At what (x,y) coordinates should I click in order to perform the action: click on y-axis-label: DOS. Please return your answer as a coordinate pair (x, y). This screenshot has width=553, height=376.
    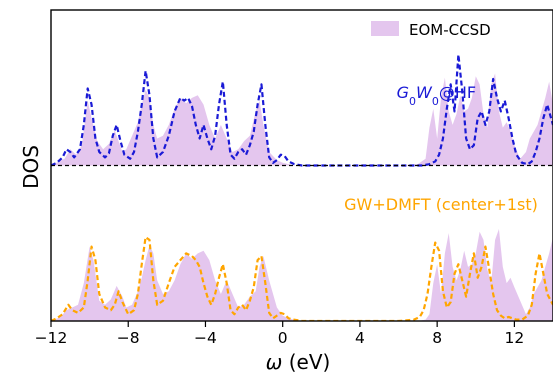
    Looking at the image, I should click on (31, 167).